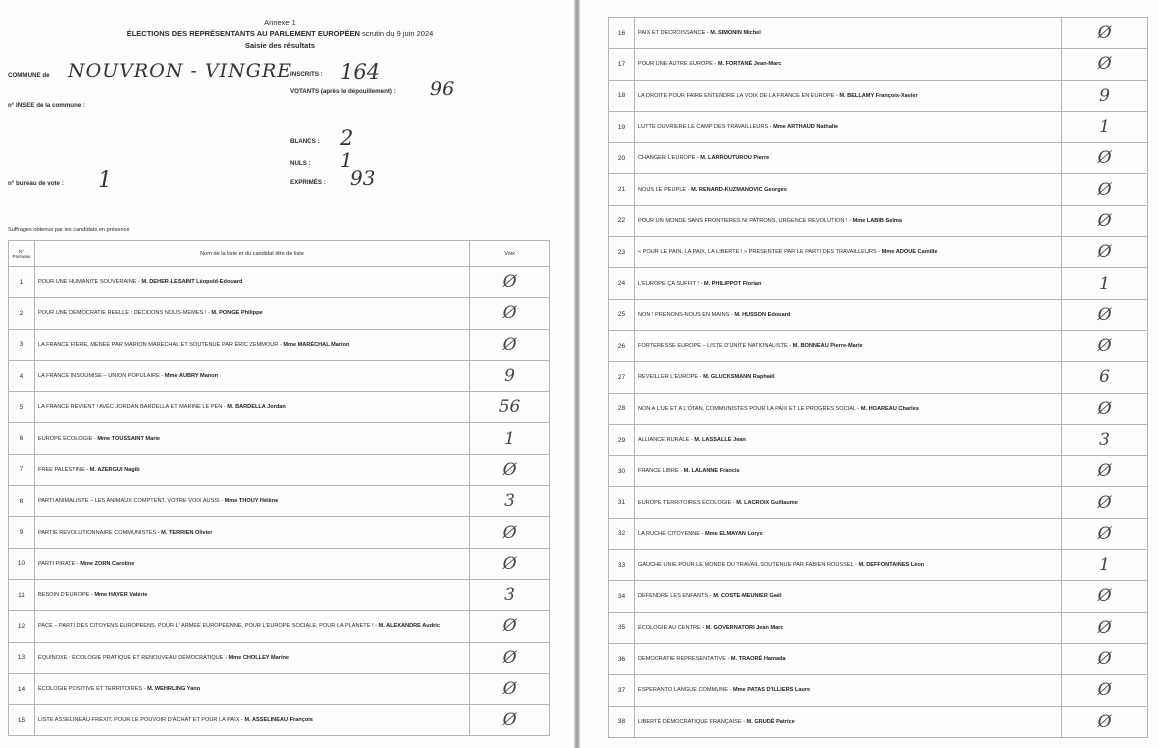  Describe the element at coordinates (316, 344) in the screenshot. I see `candidate-name: Mme MARÉCHAL Marion` at that location.